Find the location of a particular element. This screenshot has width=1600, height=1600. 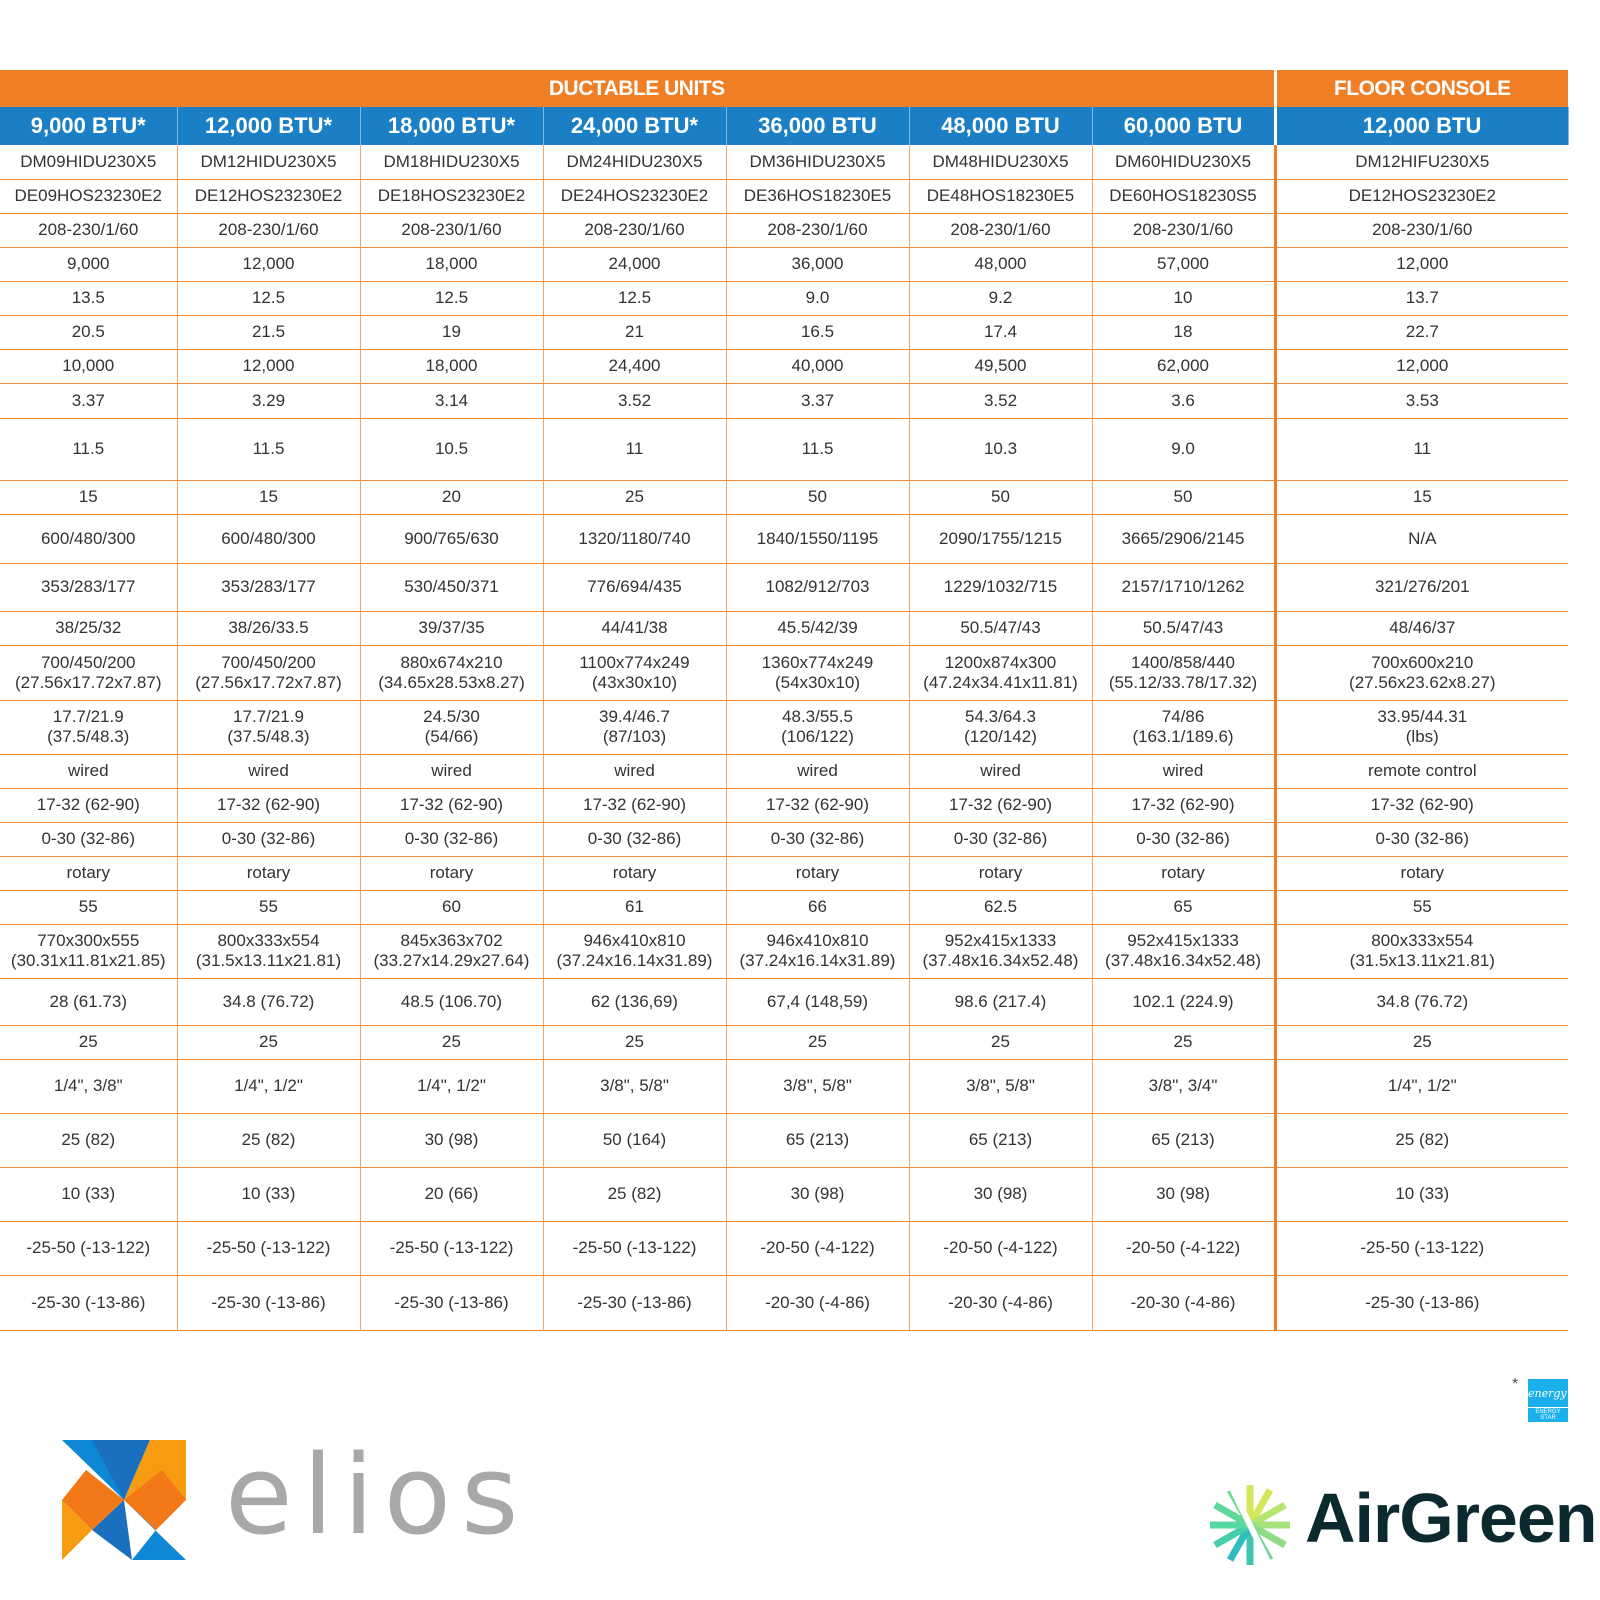

table-cell: 3.14 is located at coordinates (452, 401).